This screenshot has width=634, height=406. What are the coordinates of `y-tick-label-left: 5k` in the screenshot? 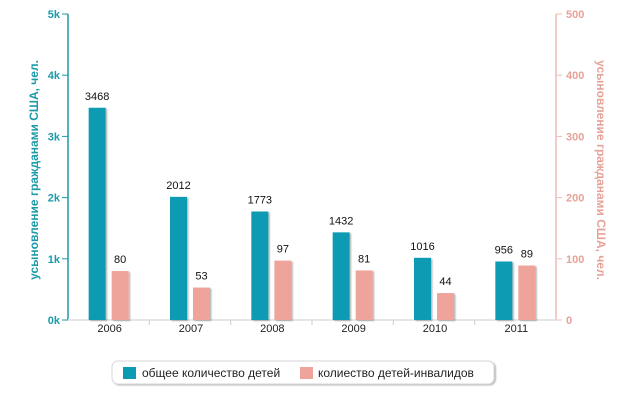 It's located at (54, 15).